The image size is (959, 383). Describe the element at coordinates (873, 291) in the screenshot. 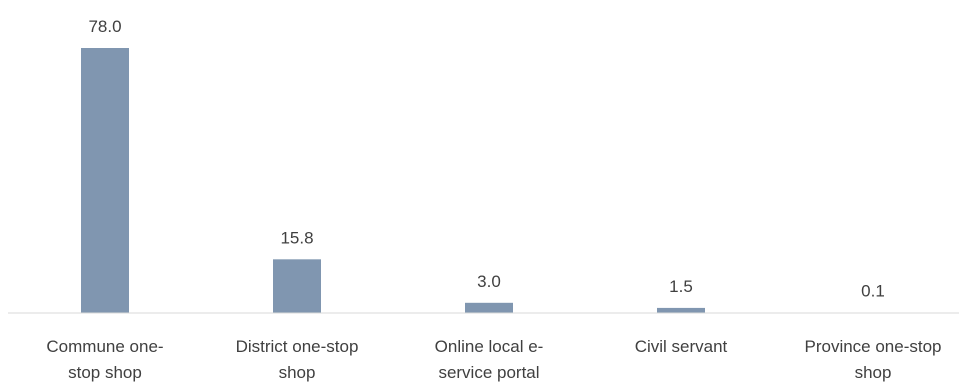

I see `value-label-4: 0.1` at that location.